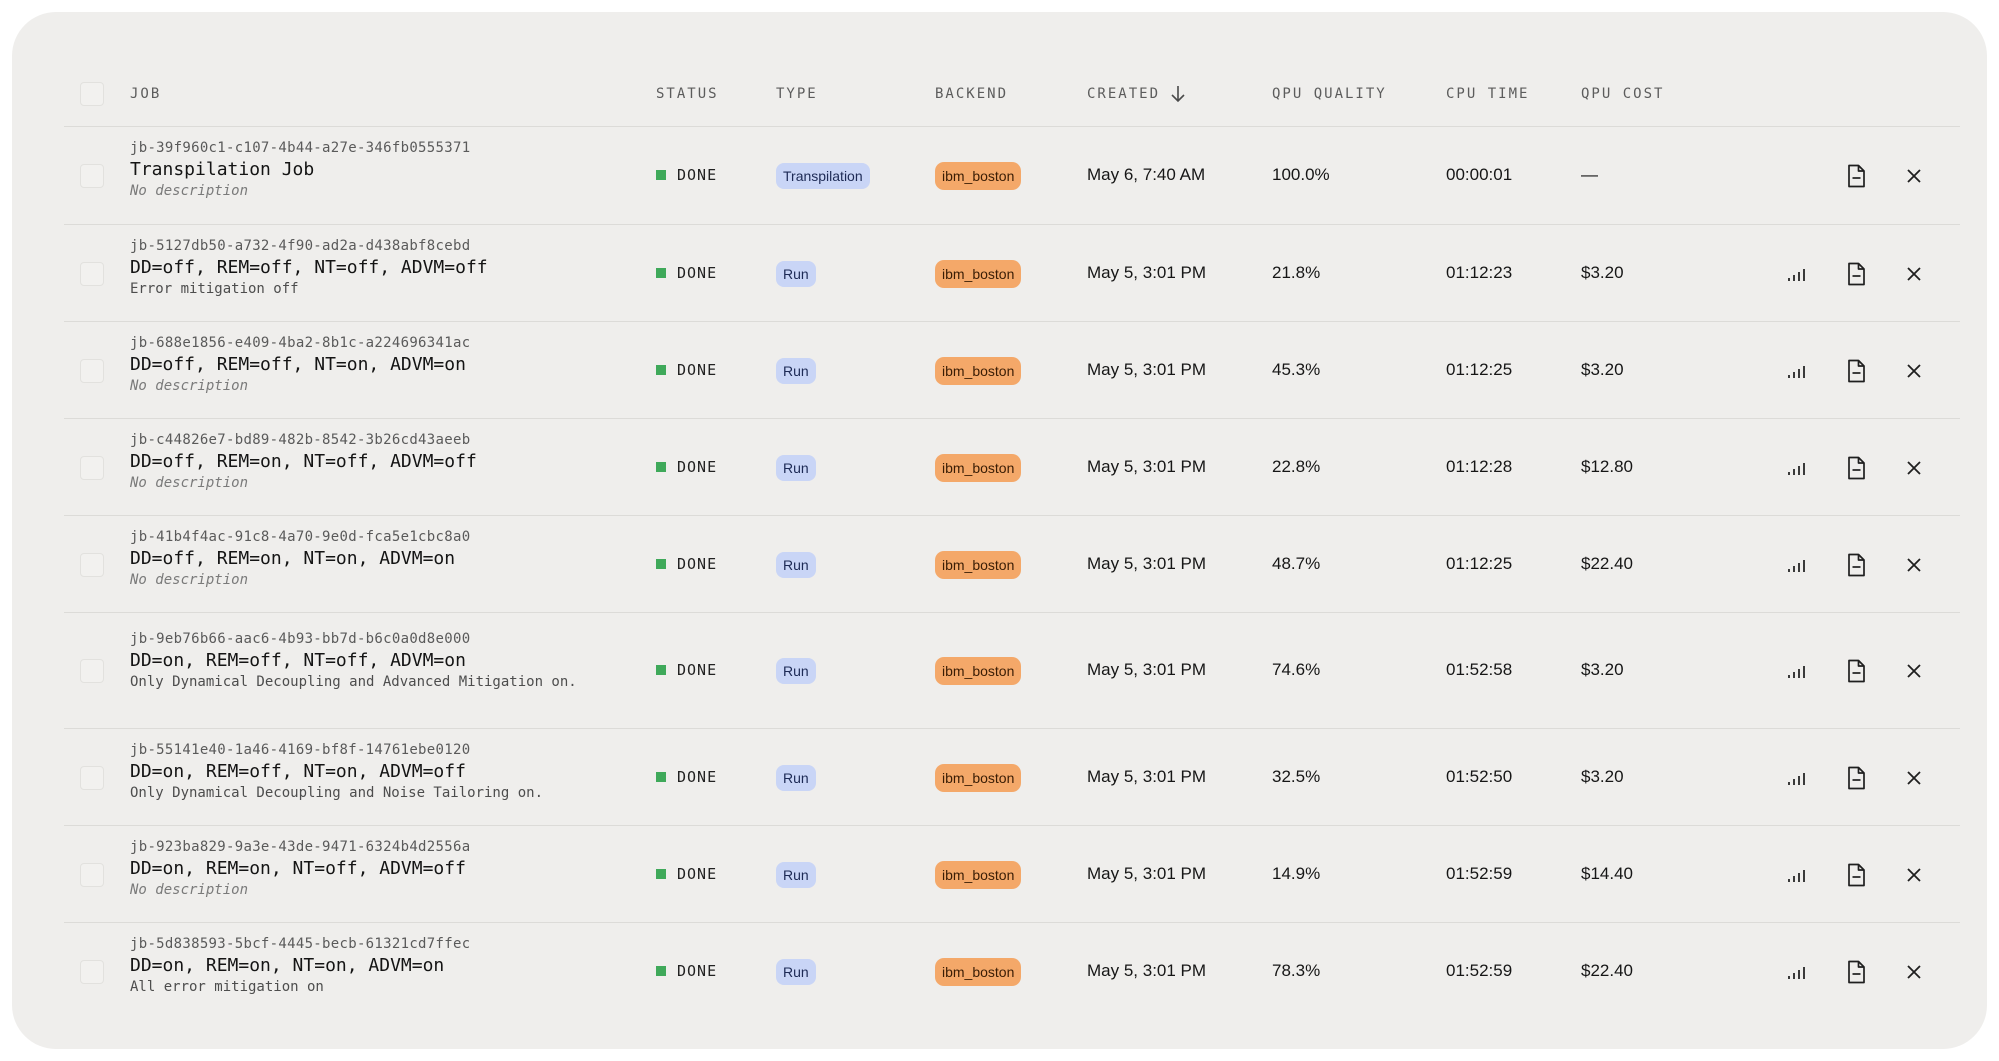 The height and width of the screenshot is (1061, 1999). What do you see at coordinates (227, 987) in the screenshot?
I see `job-description: All error mitigation on` at bounding box center [227, 987].